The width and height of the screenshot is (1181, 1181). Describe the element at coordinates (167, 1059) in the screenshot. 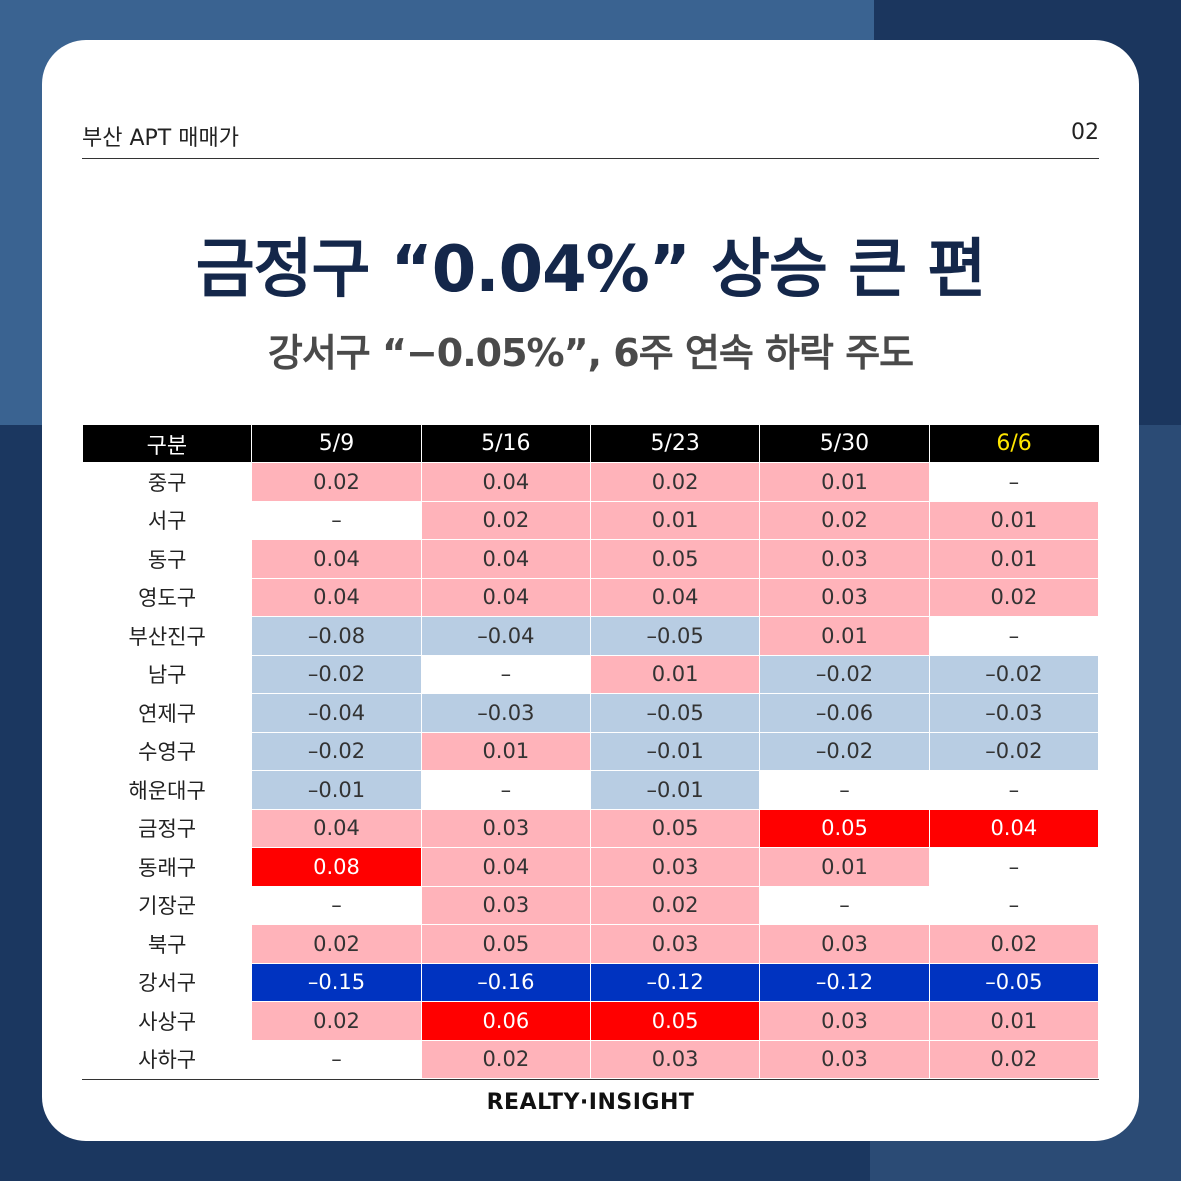

I see `district-label: 사하구` at that location.